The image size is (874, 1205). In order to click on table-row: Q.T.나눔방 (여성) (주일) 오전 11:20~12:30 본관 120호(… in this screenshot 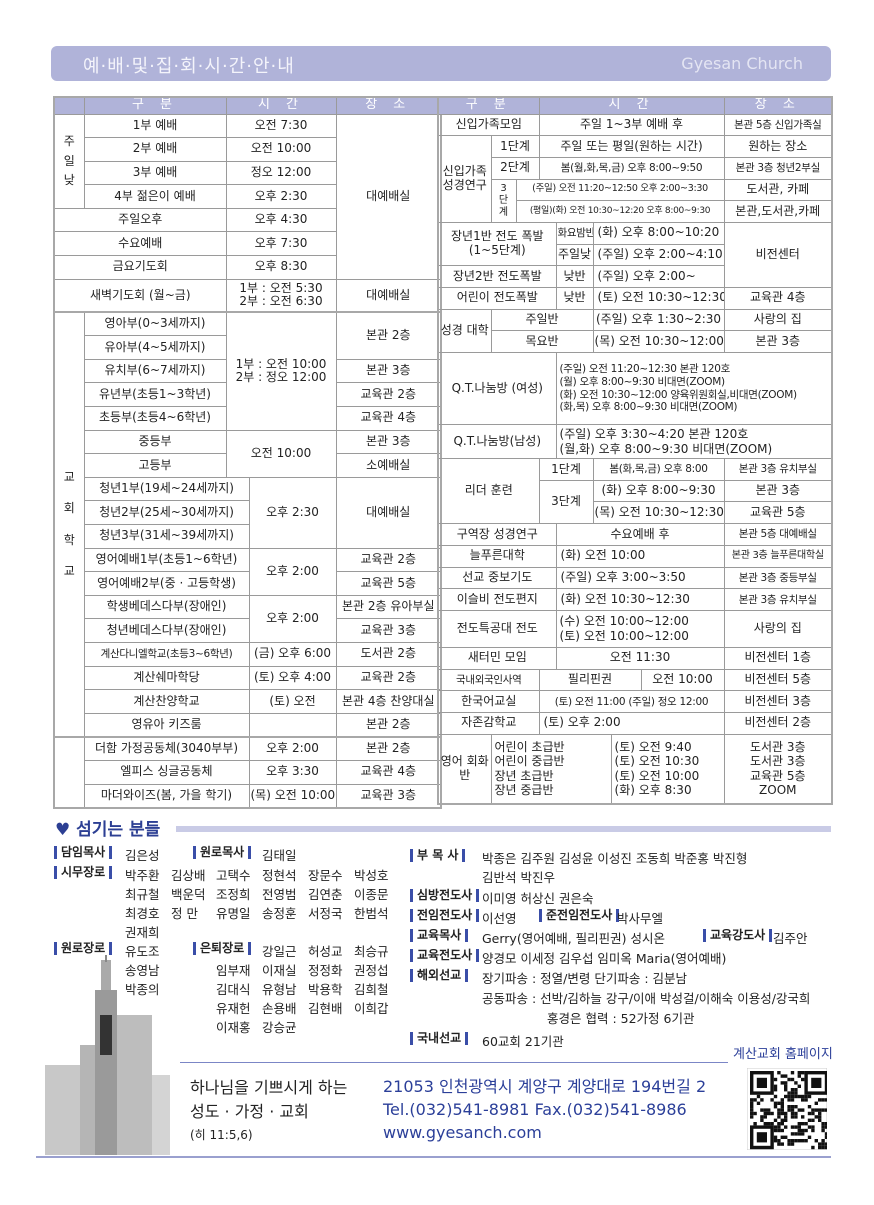, I will do `click(635, 389)`.